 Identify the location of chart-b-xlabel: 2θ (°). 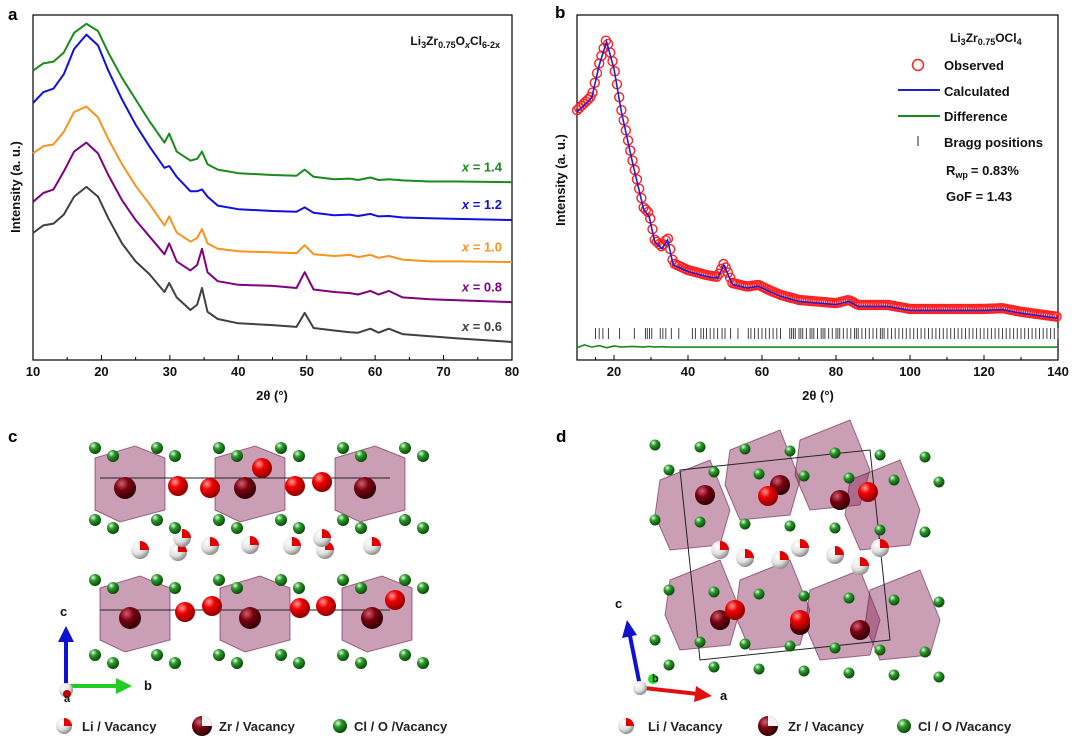
(818, 395).